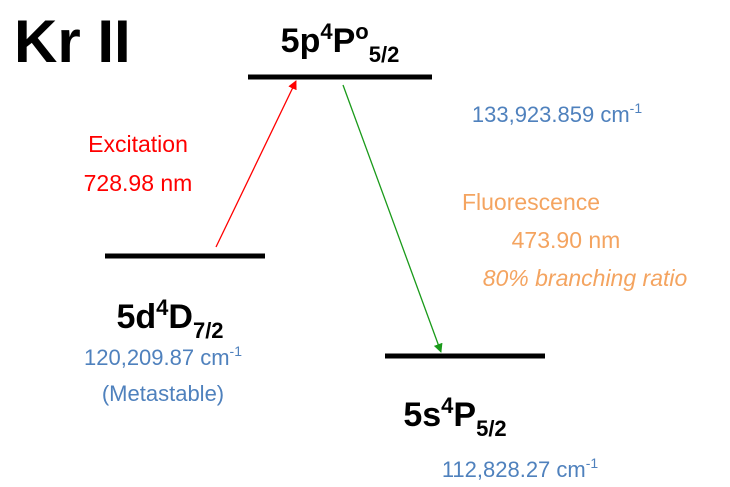 This screenshot has width=730, height=487. What do you see at coordinates (422, 415) in the screenshot?
I see `config: 5s` at bounding box center [422, 415].